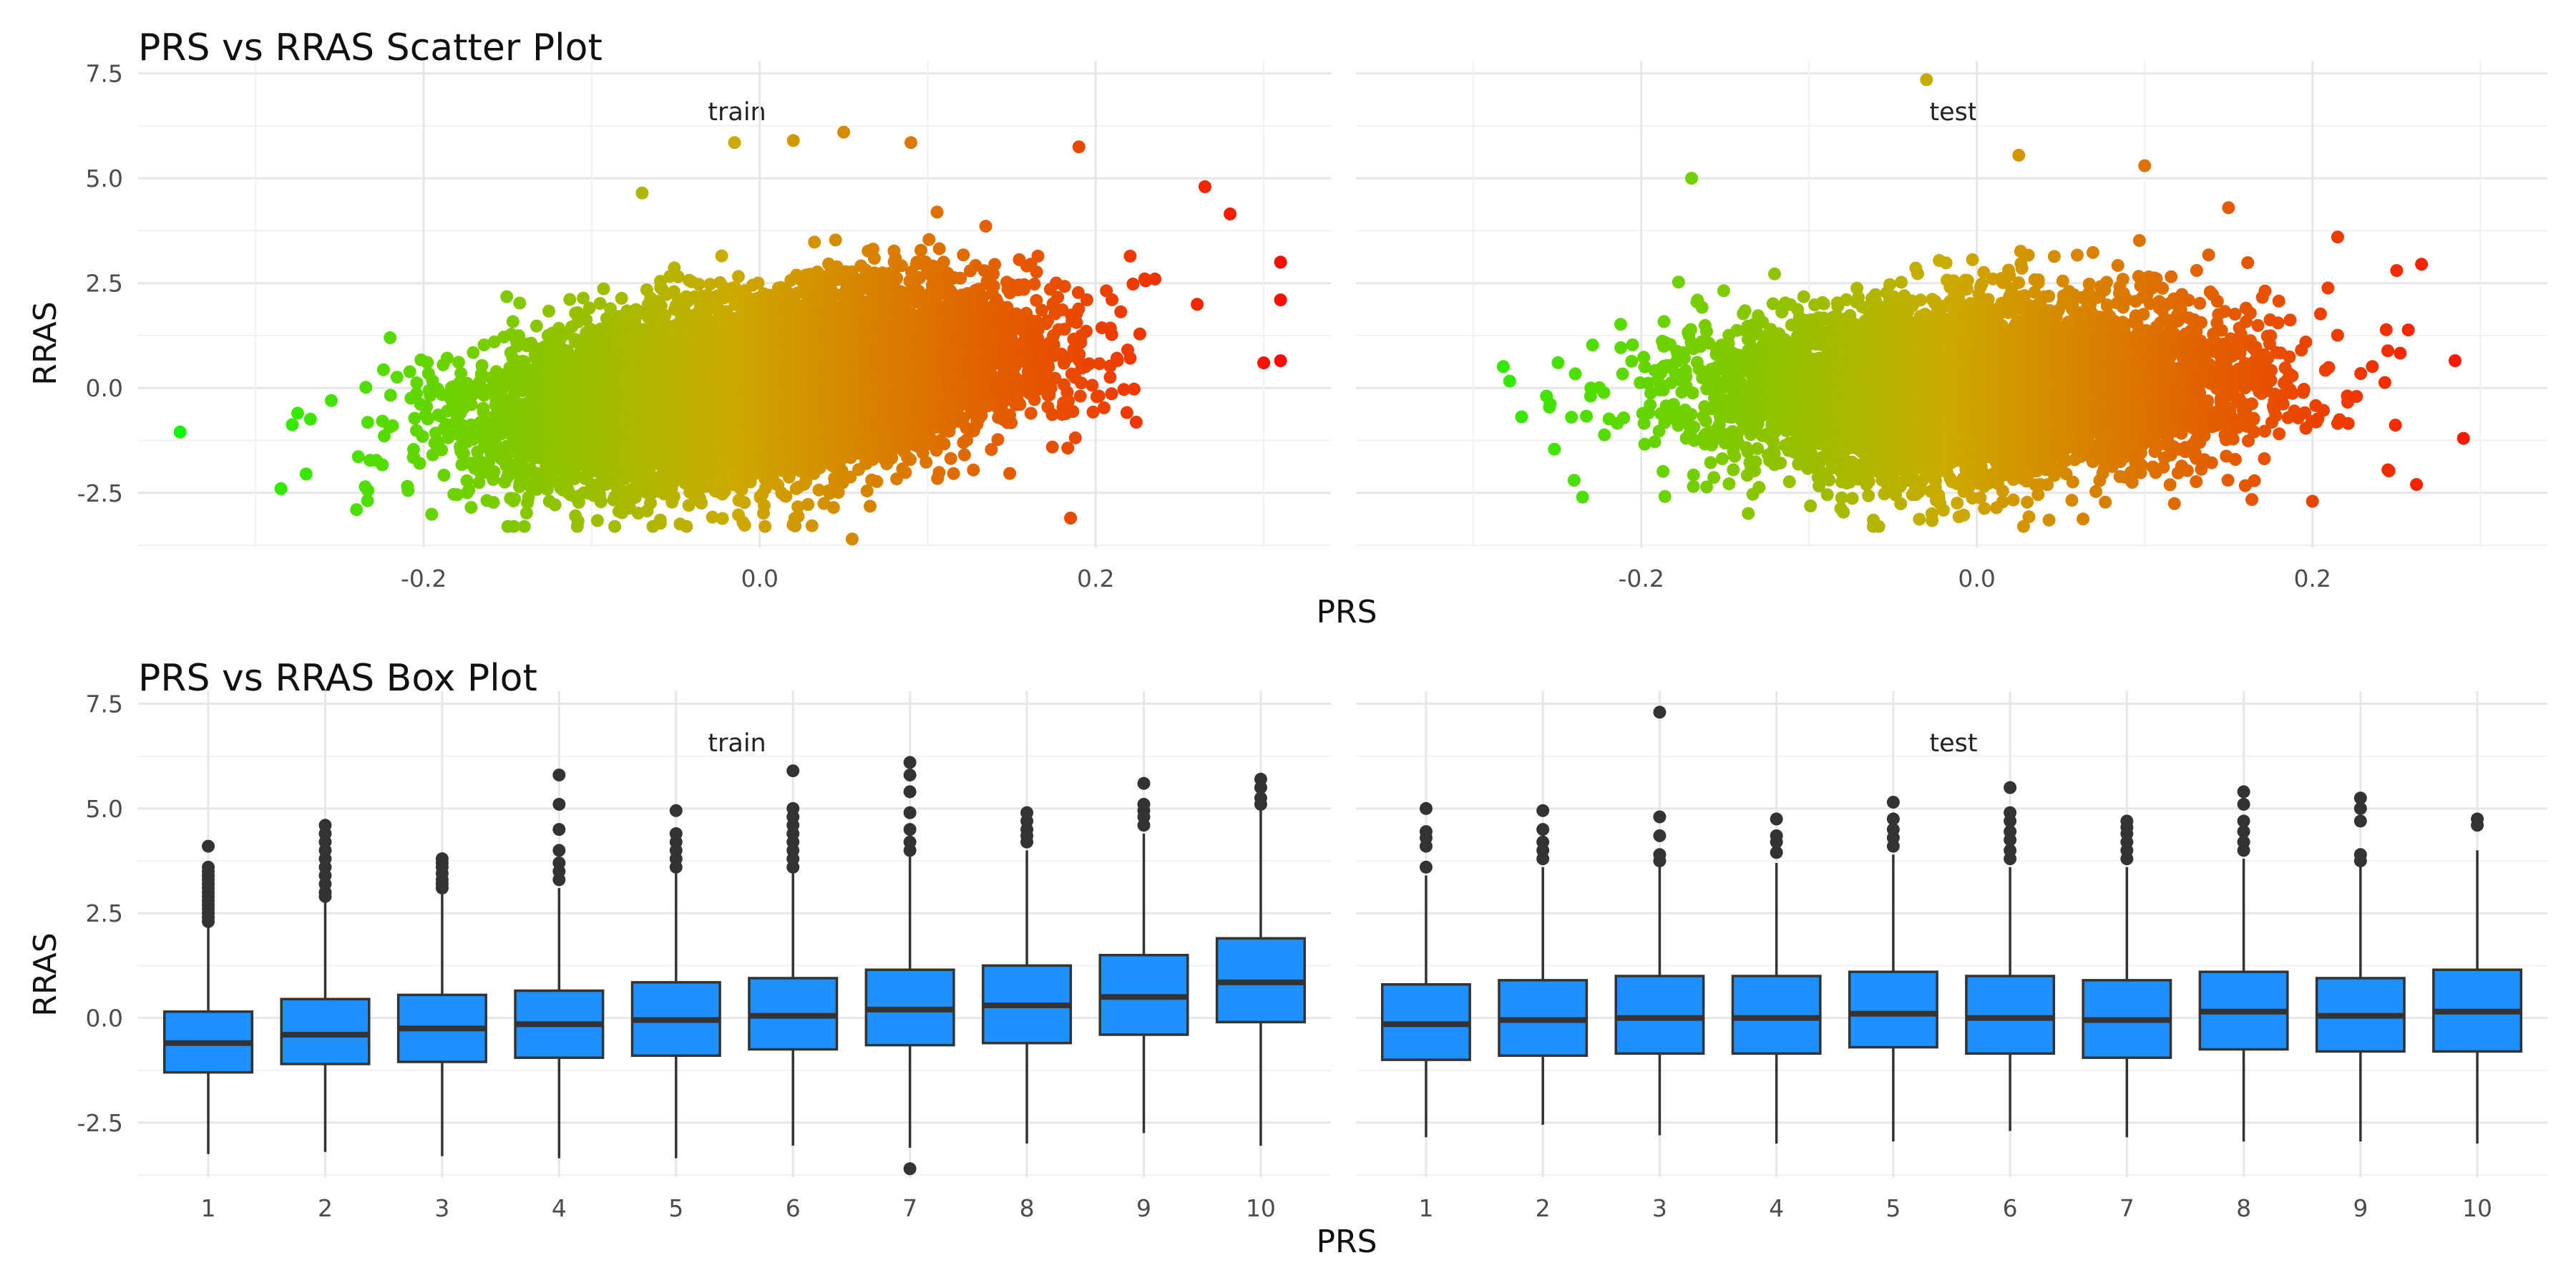 Image resolution: width=2576 pixels, height=1288 pixels. What do you see at coordinates (104, 388) in the screenshot?
I see `scatter-y-tick-label: 0.0` at bounding box center [104, 388].